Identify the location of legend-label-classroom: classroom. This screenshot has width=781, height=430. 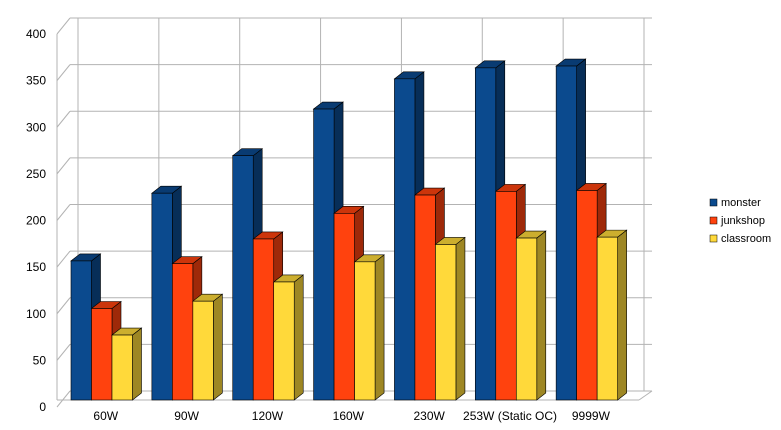
(746, 239).